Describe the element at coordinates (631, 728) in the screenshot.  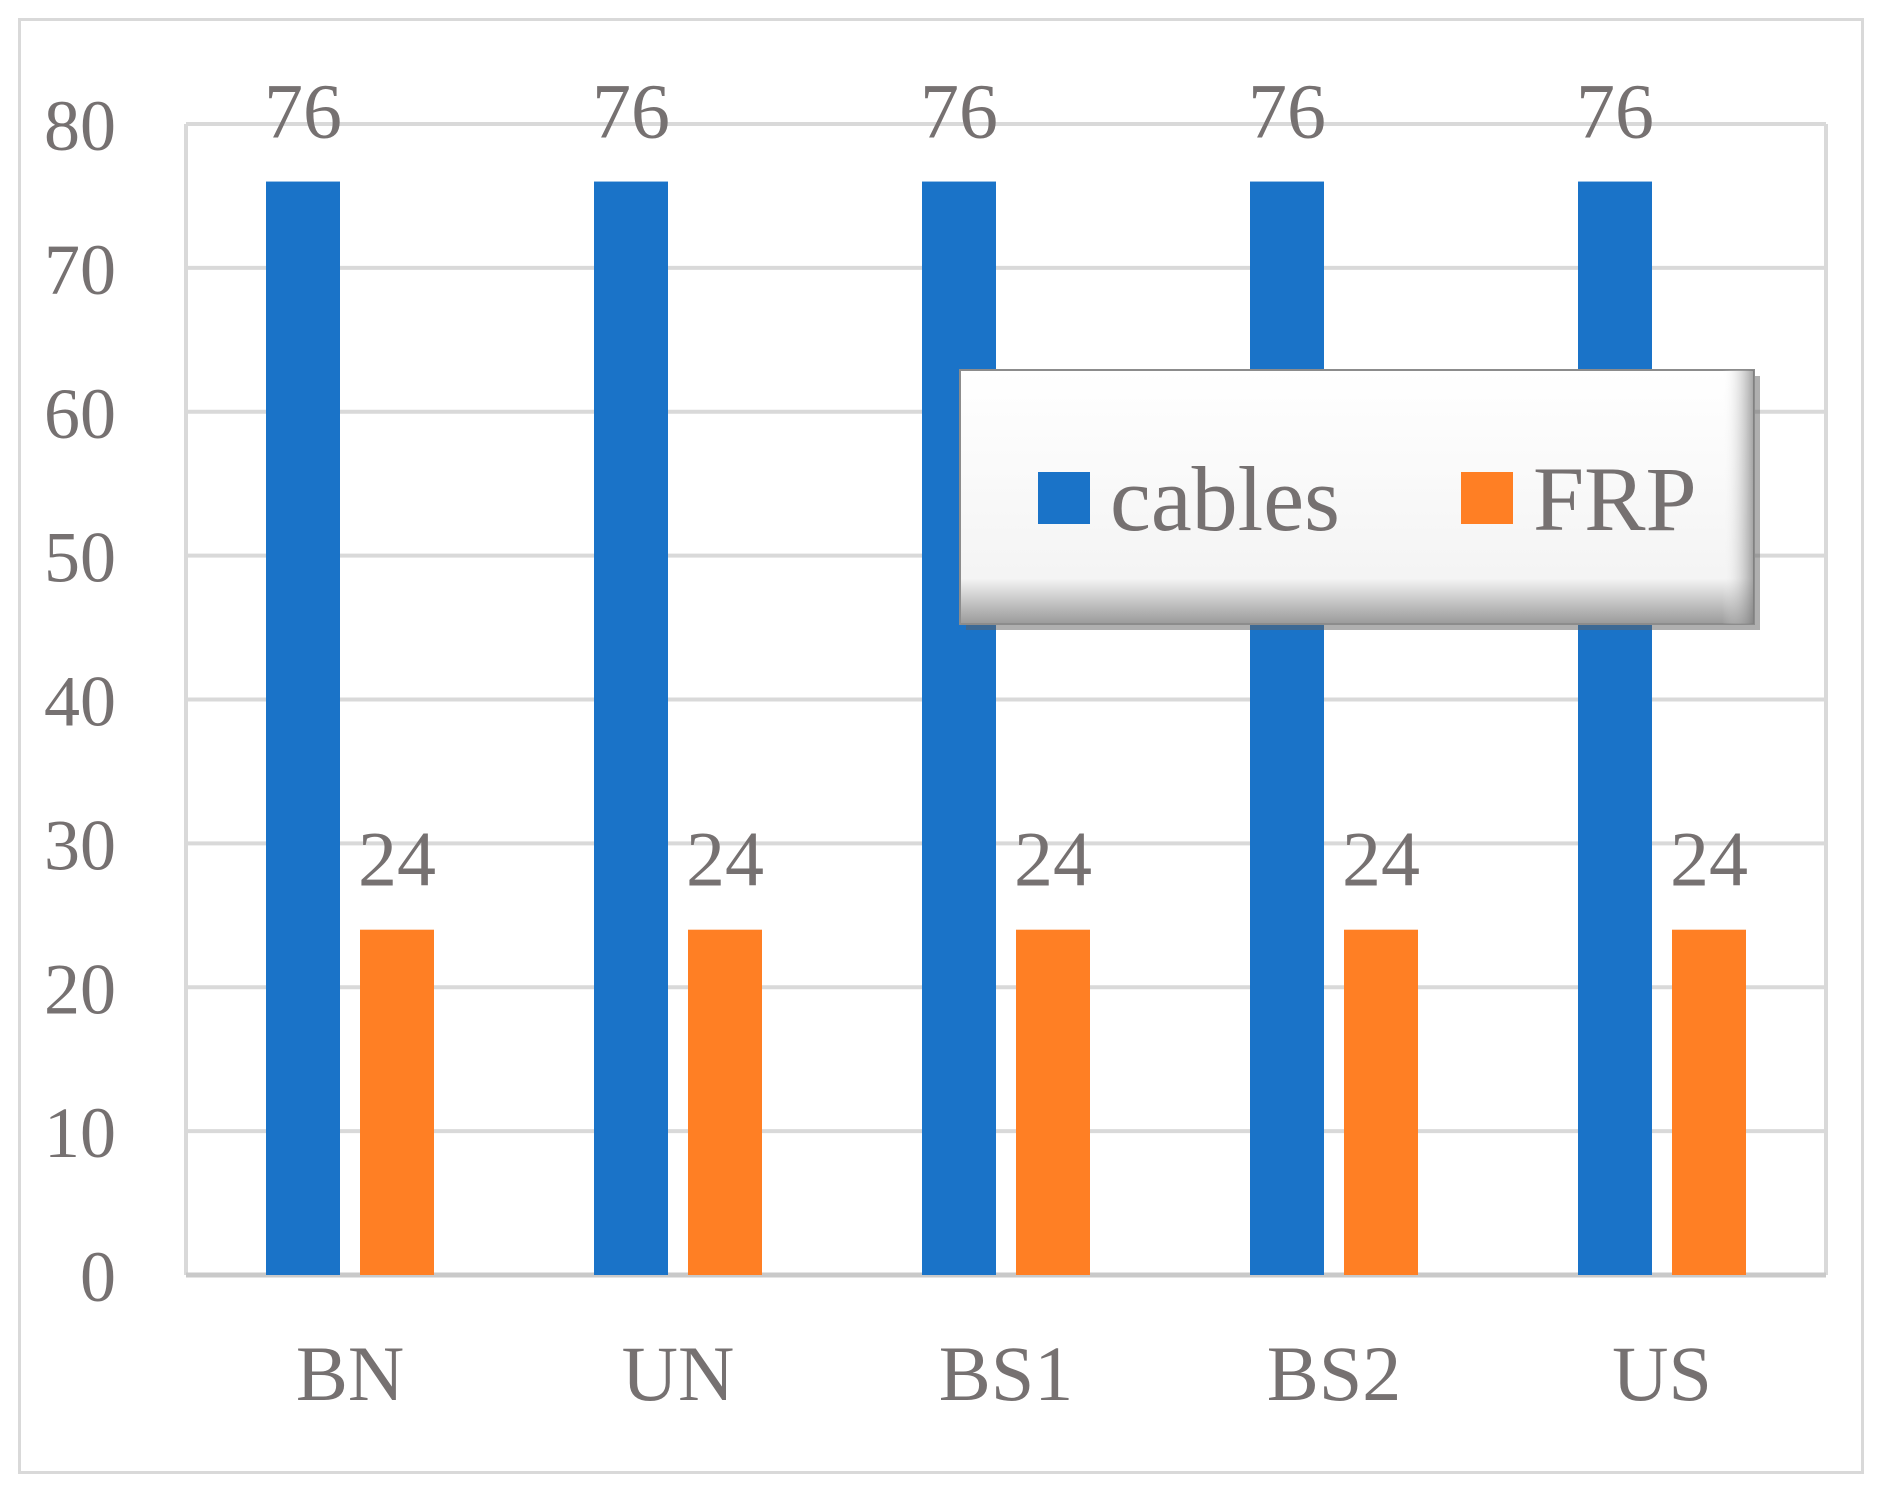
I see `bar-cables-un` at that location.